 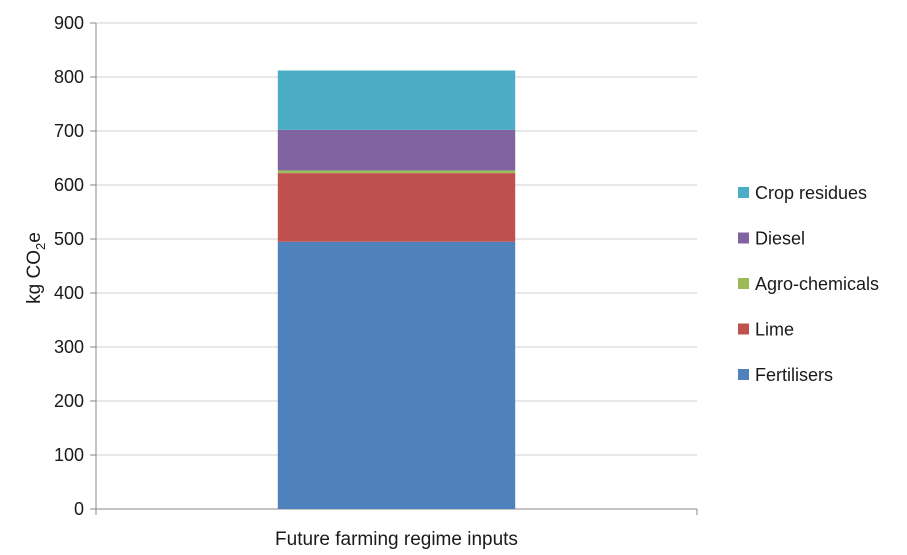 I want to click on bar-segment-lime, so click(x=396, y=207).